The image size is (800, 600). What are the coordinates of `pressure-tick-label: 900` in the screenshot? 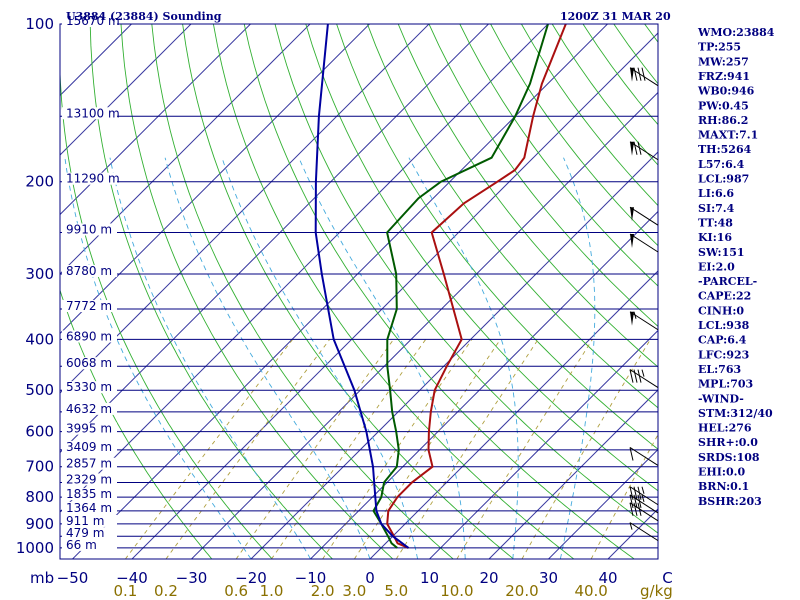 It's located at (39, 524).